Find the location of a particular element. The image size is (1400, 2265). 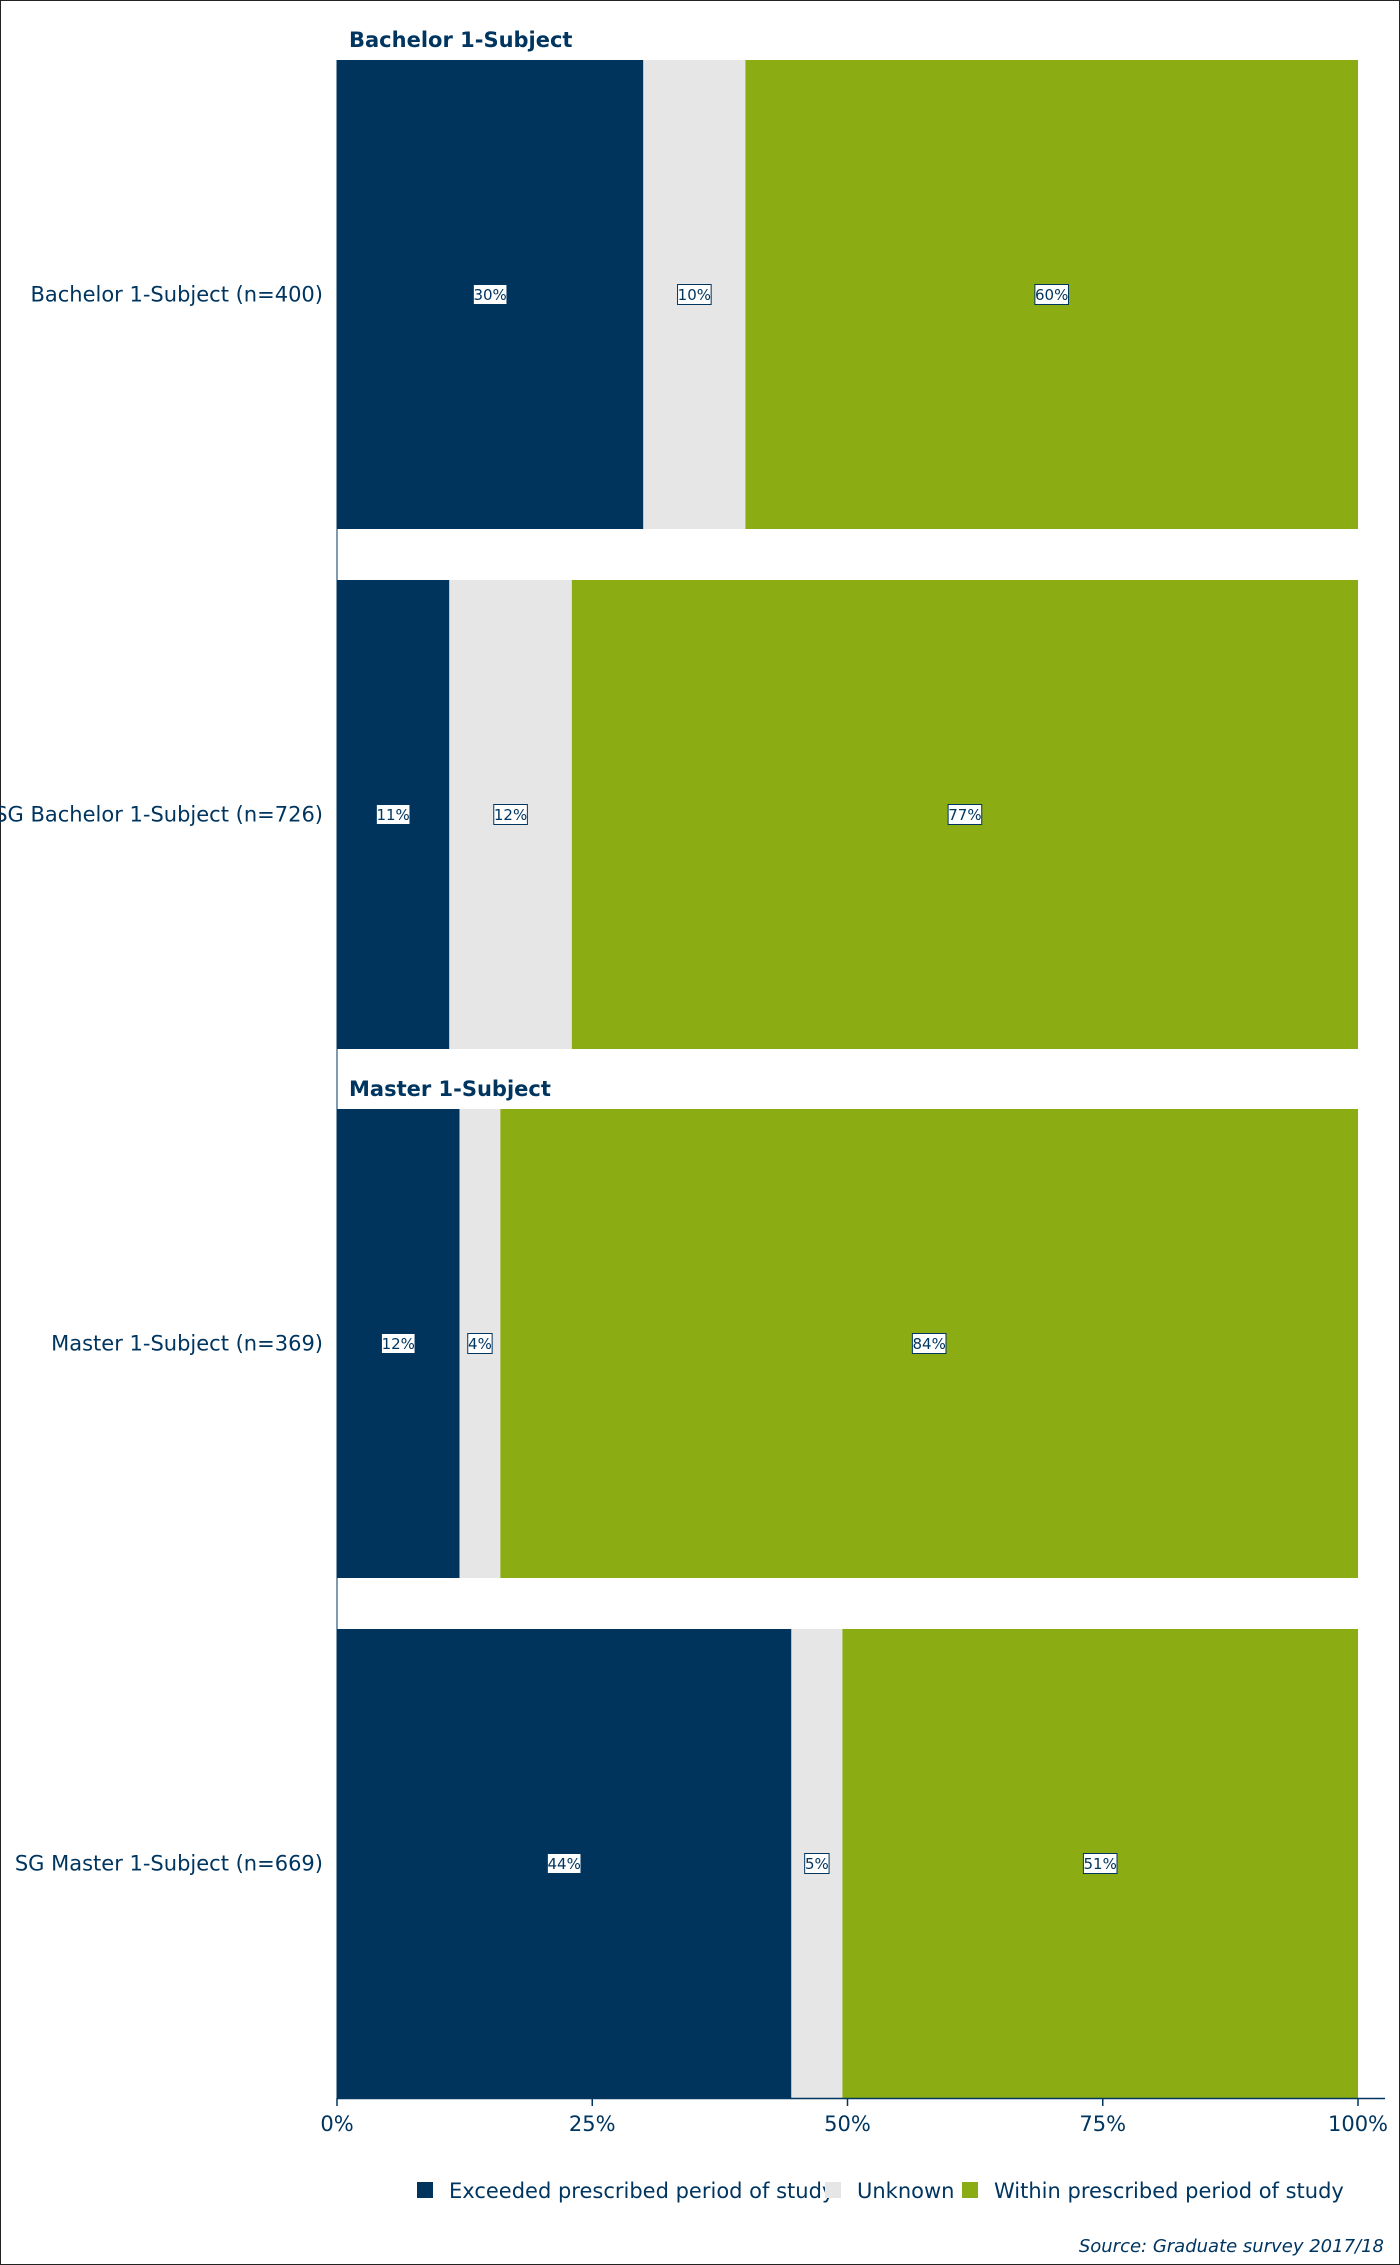

data-label: 11% is located at coordinates (392, 815).